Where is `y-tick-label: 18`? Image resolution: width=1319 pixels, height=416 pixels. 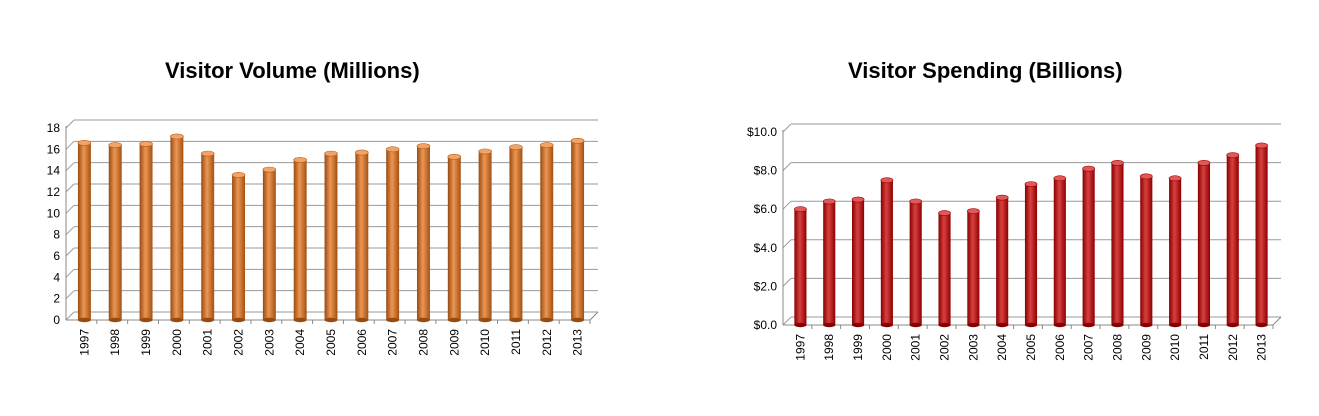 y-tick-label: 18 is located at coordinates (54, 128).